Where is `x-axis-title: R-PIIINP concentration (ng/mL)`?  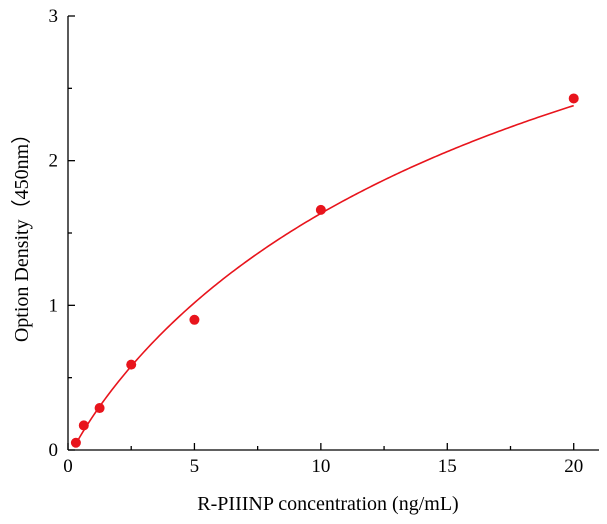 x-axis-title: R-PIIINP concentration (ng/mL) is located at coordinates (327, 504).